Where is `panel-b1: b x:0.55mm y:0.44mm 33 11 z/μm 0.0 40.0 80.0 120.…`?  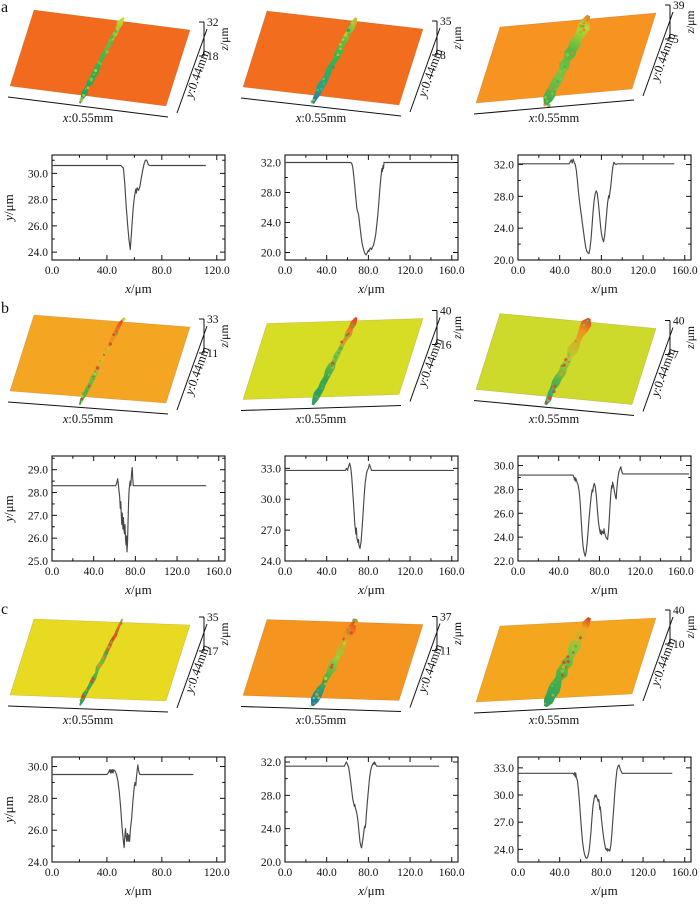
panel-b1: b x:0.55mm y:0.44mm 33 11 z/μm 0.0 40.0 80.0 120.… is located at coordinates (116, 451).